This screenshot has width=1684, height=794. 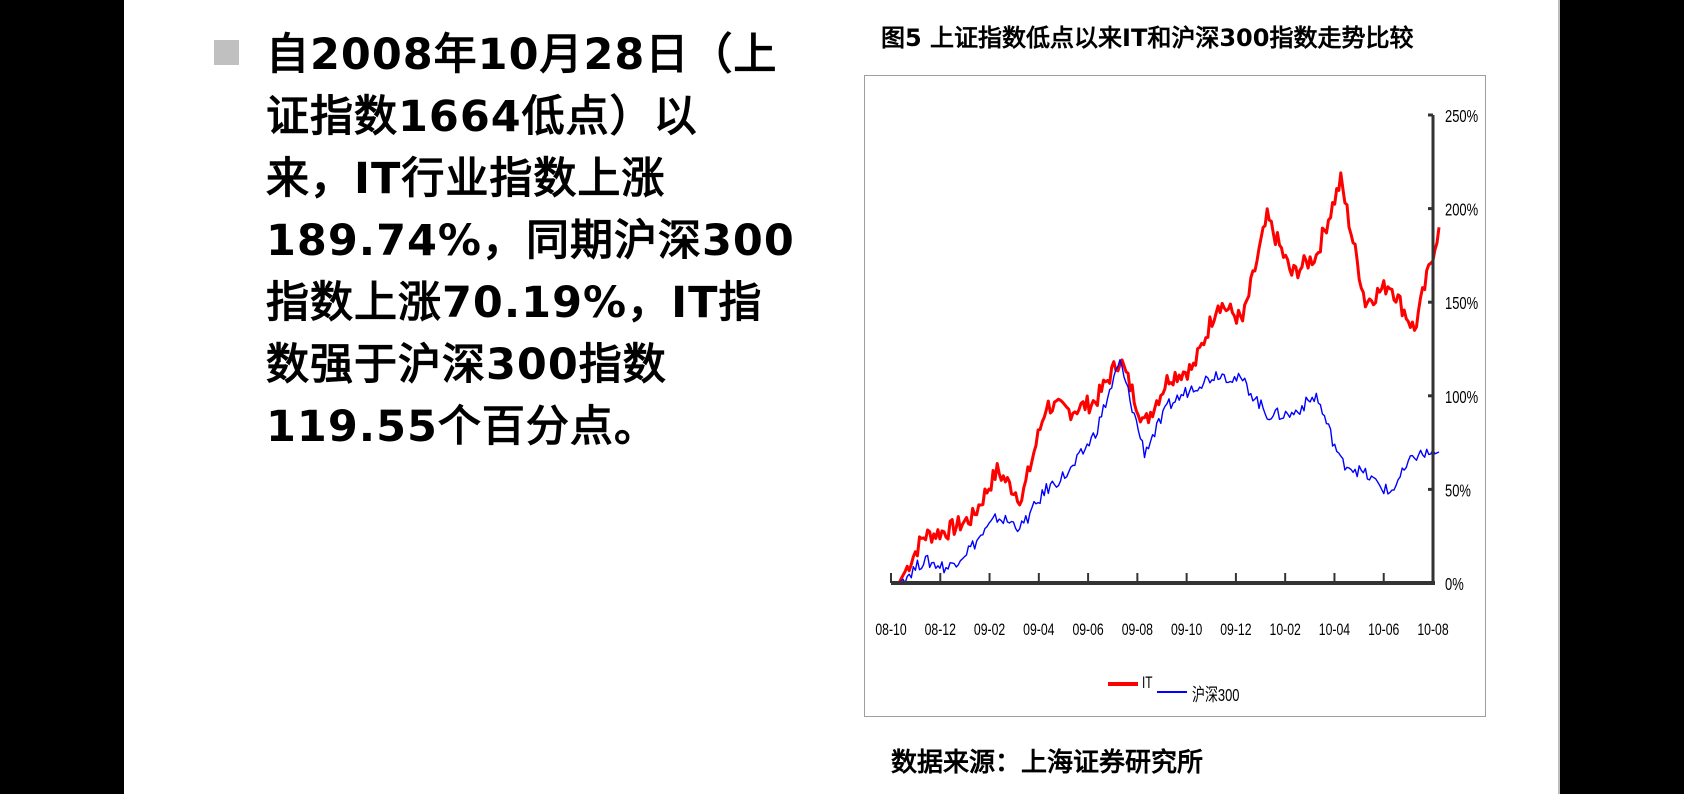 I want to click on x-tick-label: 10-06, so click(x=1383, y=630).